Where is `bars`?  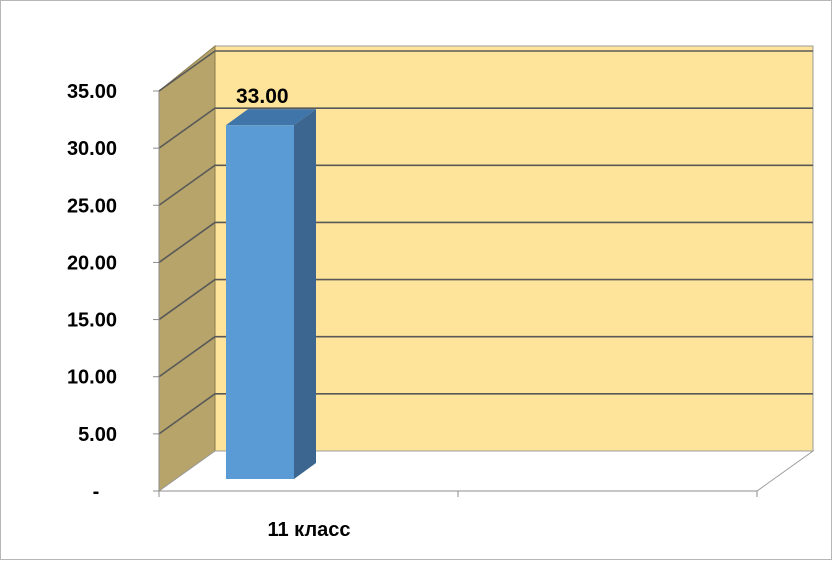 bars is located at coordinates (271, 294).